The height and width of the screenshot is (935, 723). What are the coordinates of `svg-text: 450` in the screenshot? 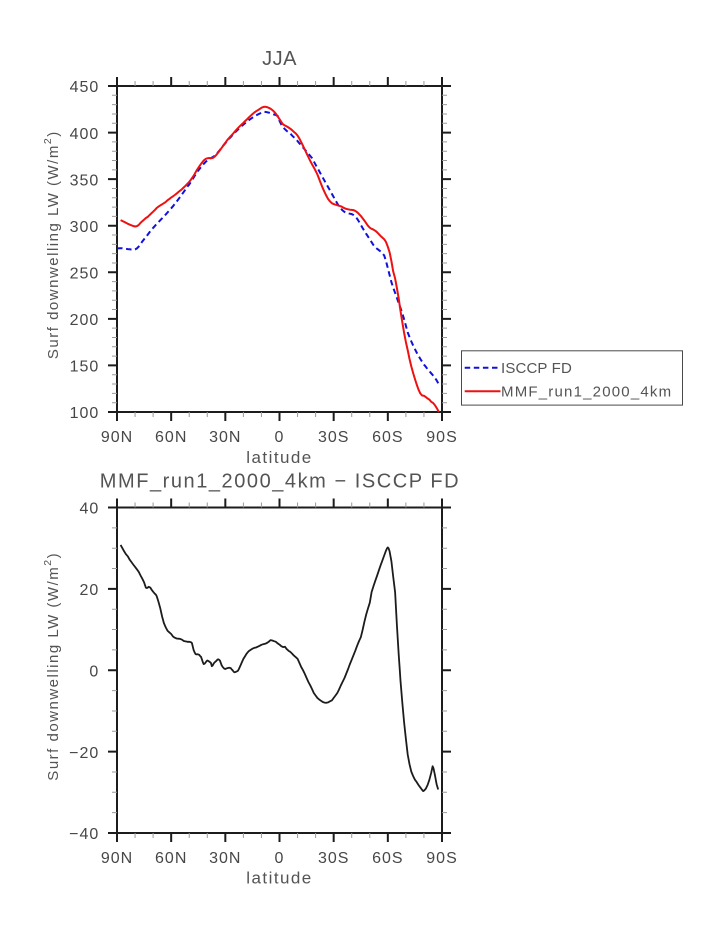 It's located at (85, 87).